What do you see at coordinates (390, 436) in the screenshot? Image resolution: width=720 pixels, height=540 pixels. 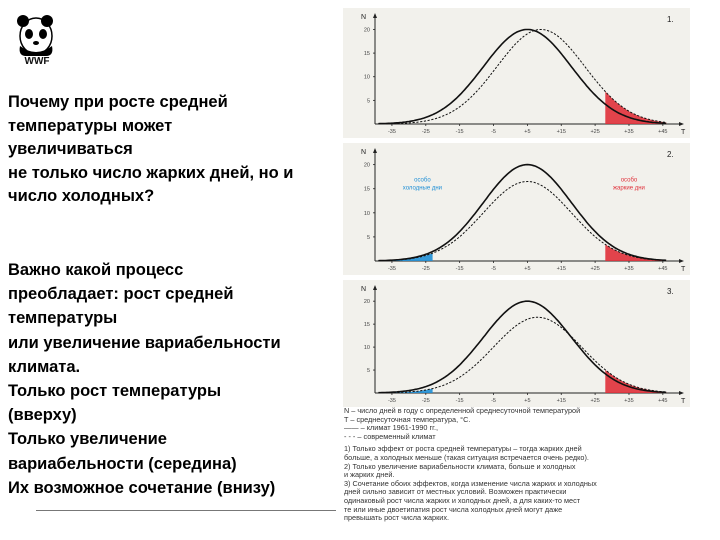 I see `legend-line: - - - – современный климат` at bounding box center [390, 436].